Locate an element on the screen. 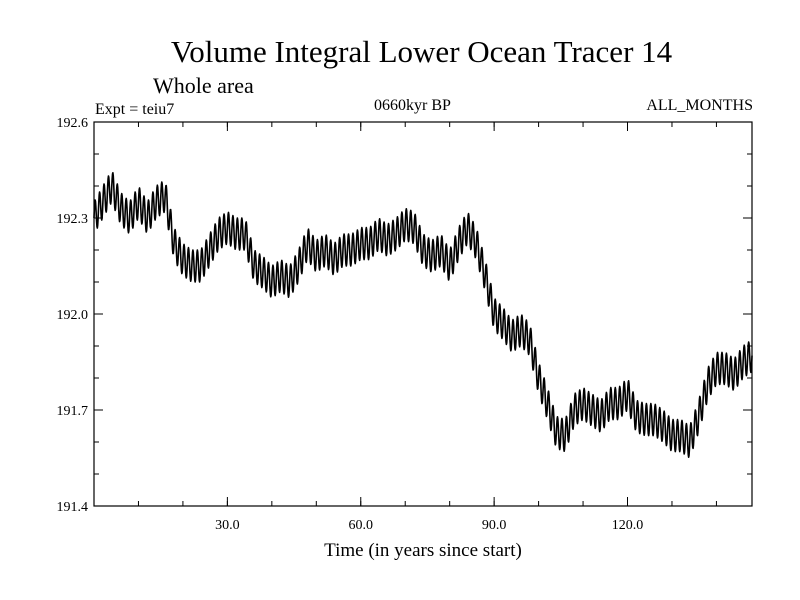 This screenshot has width=800, height=600. y-tick-label: 192.3 is located at coordinates (73, 219).